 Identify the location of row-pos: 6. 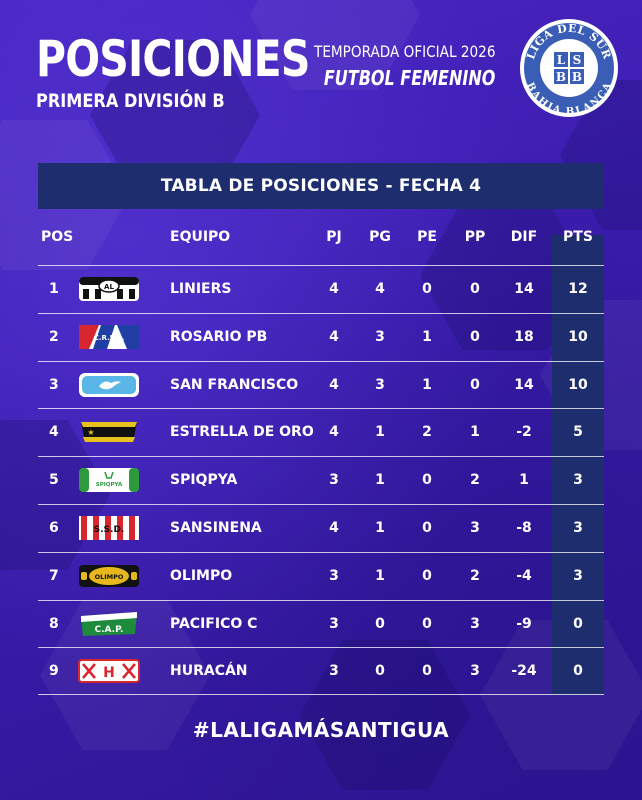
(54, 527).